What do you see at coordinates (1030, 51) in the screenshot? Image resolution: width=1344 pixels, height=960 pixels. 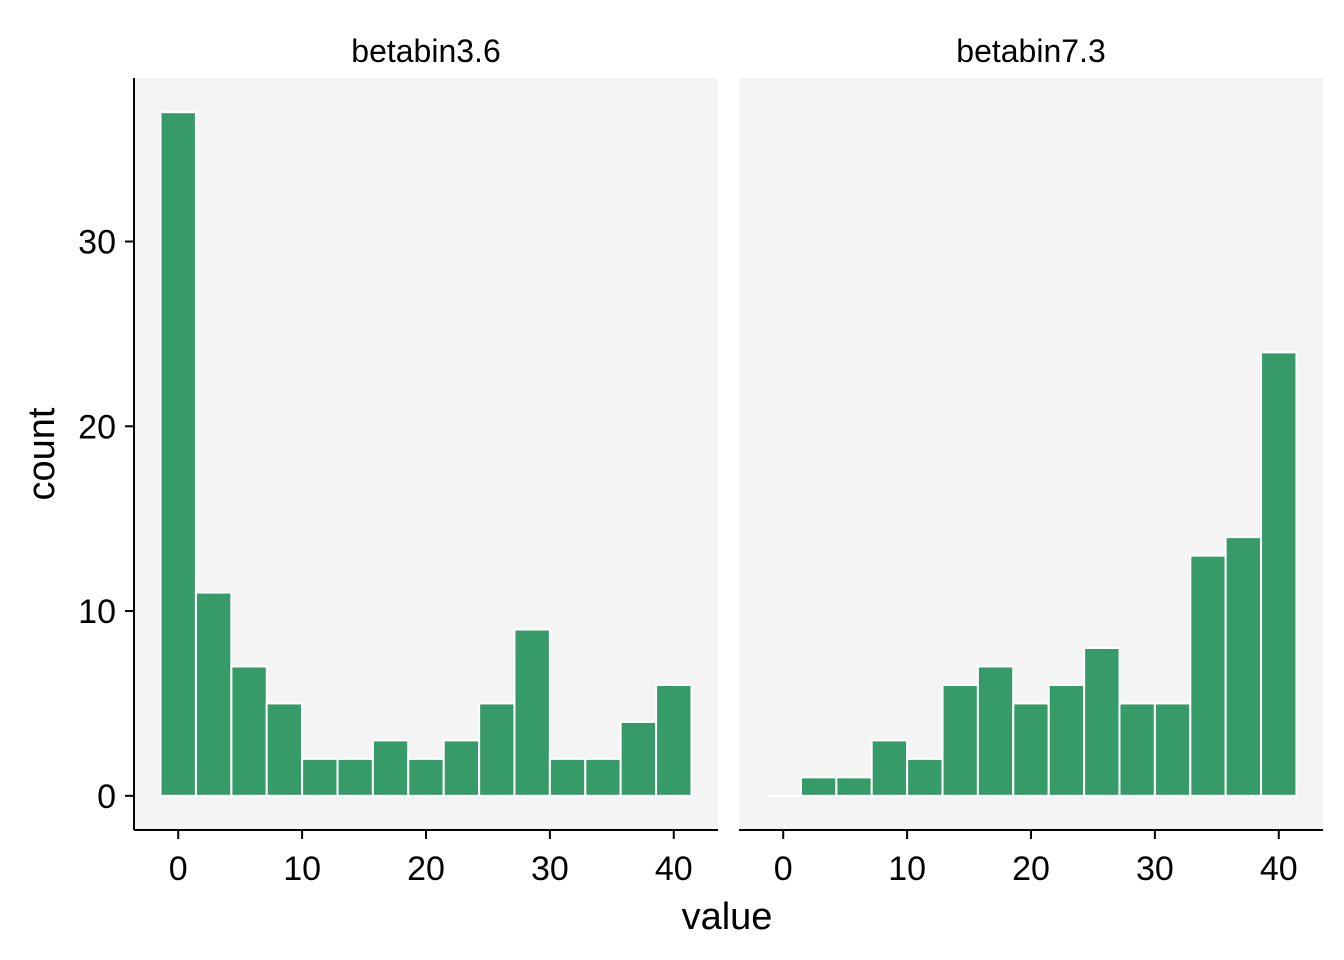 I see `facet-title: betabin7.3` at bounding box center [1030, 51].